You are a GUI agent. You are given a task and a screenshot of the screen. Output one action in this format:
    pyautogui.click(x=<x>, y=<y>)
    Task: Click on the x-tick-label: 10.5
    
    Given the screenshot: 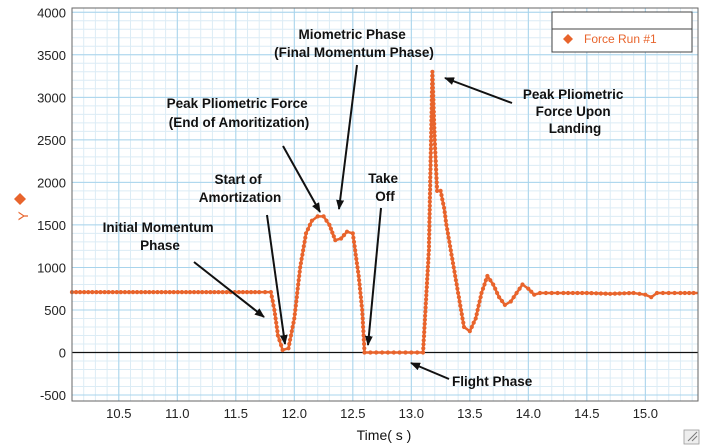 What is the action you would take?
    pyautogui.click(x=118, y=413)
    